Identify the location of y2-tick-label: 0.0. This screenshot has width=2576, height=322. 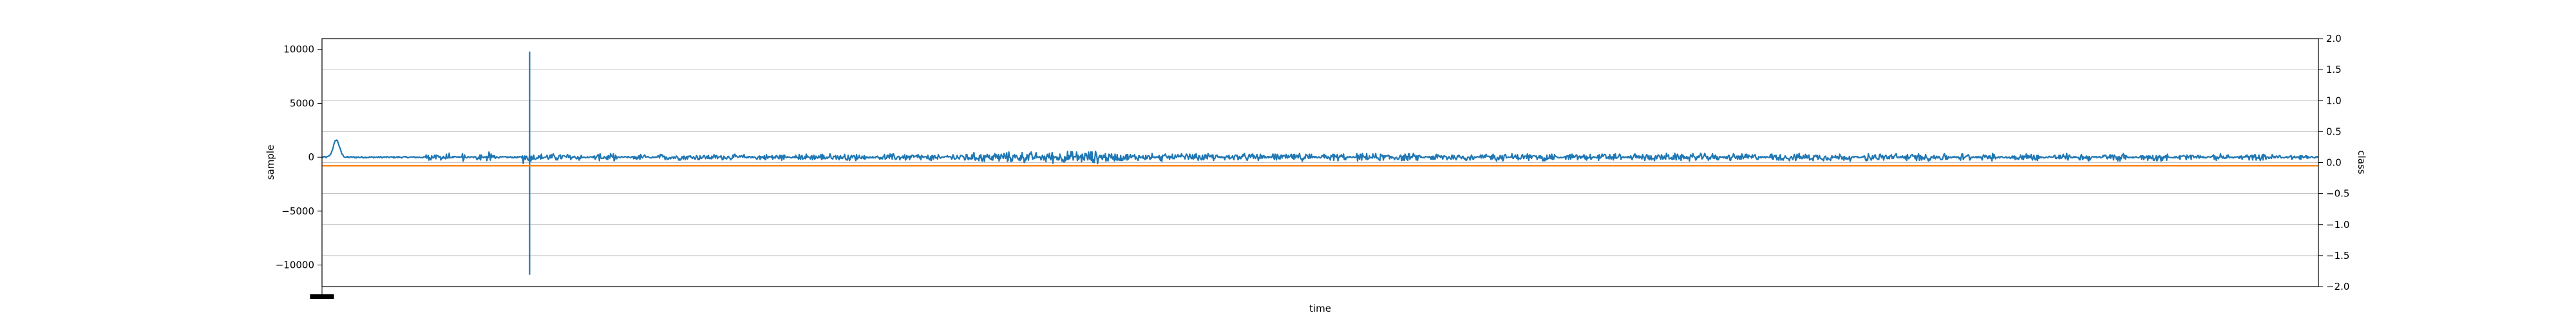
(2334, 163).